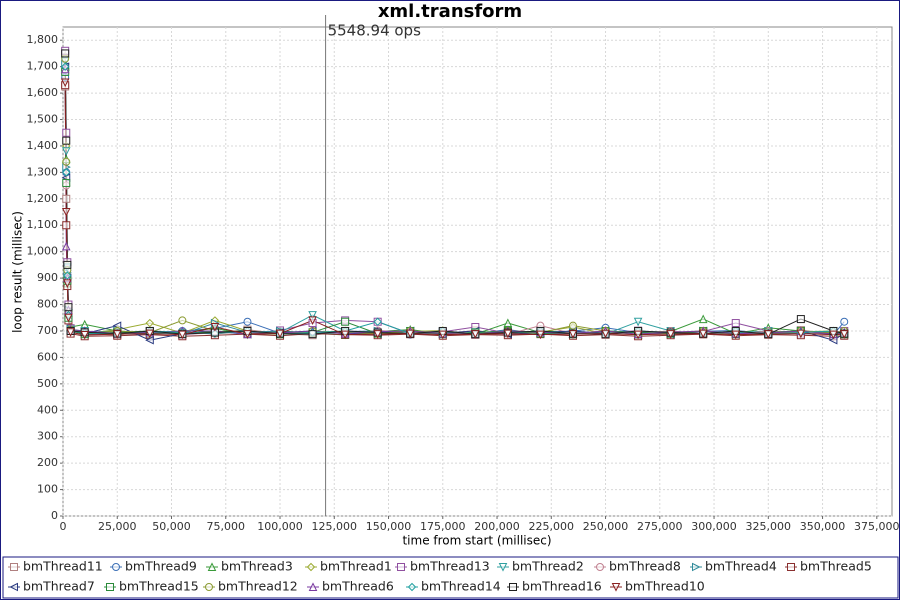 This screenshot has height=600, width=900. I want to click on legend-label: bmThread10, so click(665, 586).